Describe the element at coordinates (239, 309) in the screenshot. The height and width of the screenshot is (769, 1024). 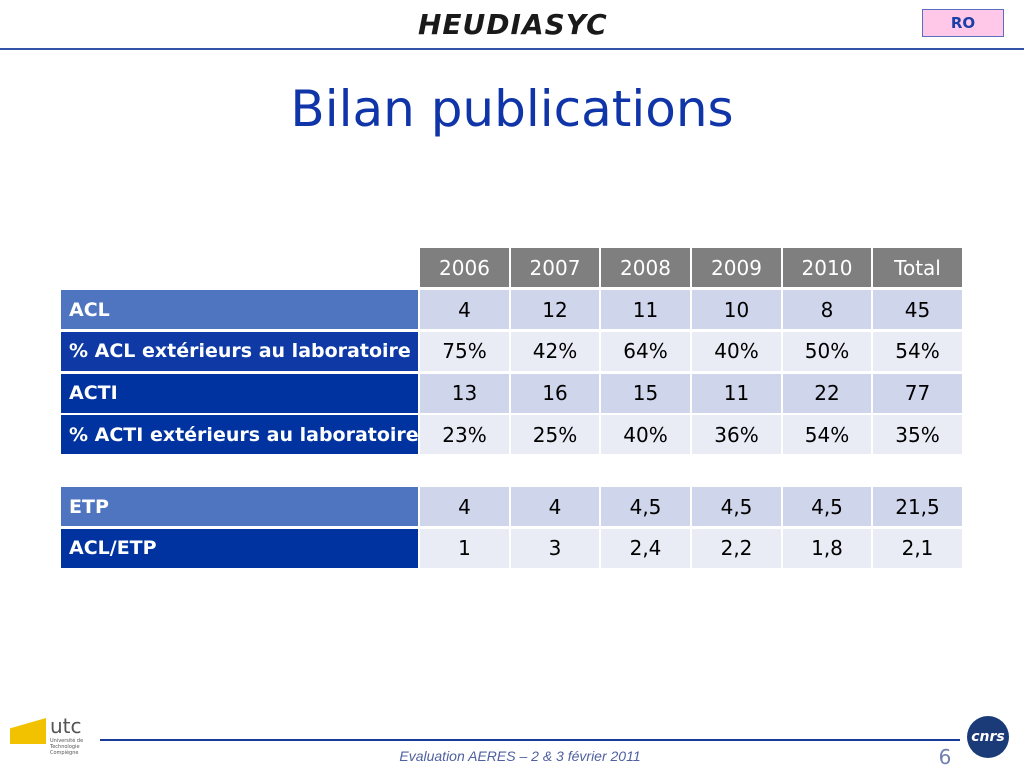
I see `row-label: ACL` at that location.